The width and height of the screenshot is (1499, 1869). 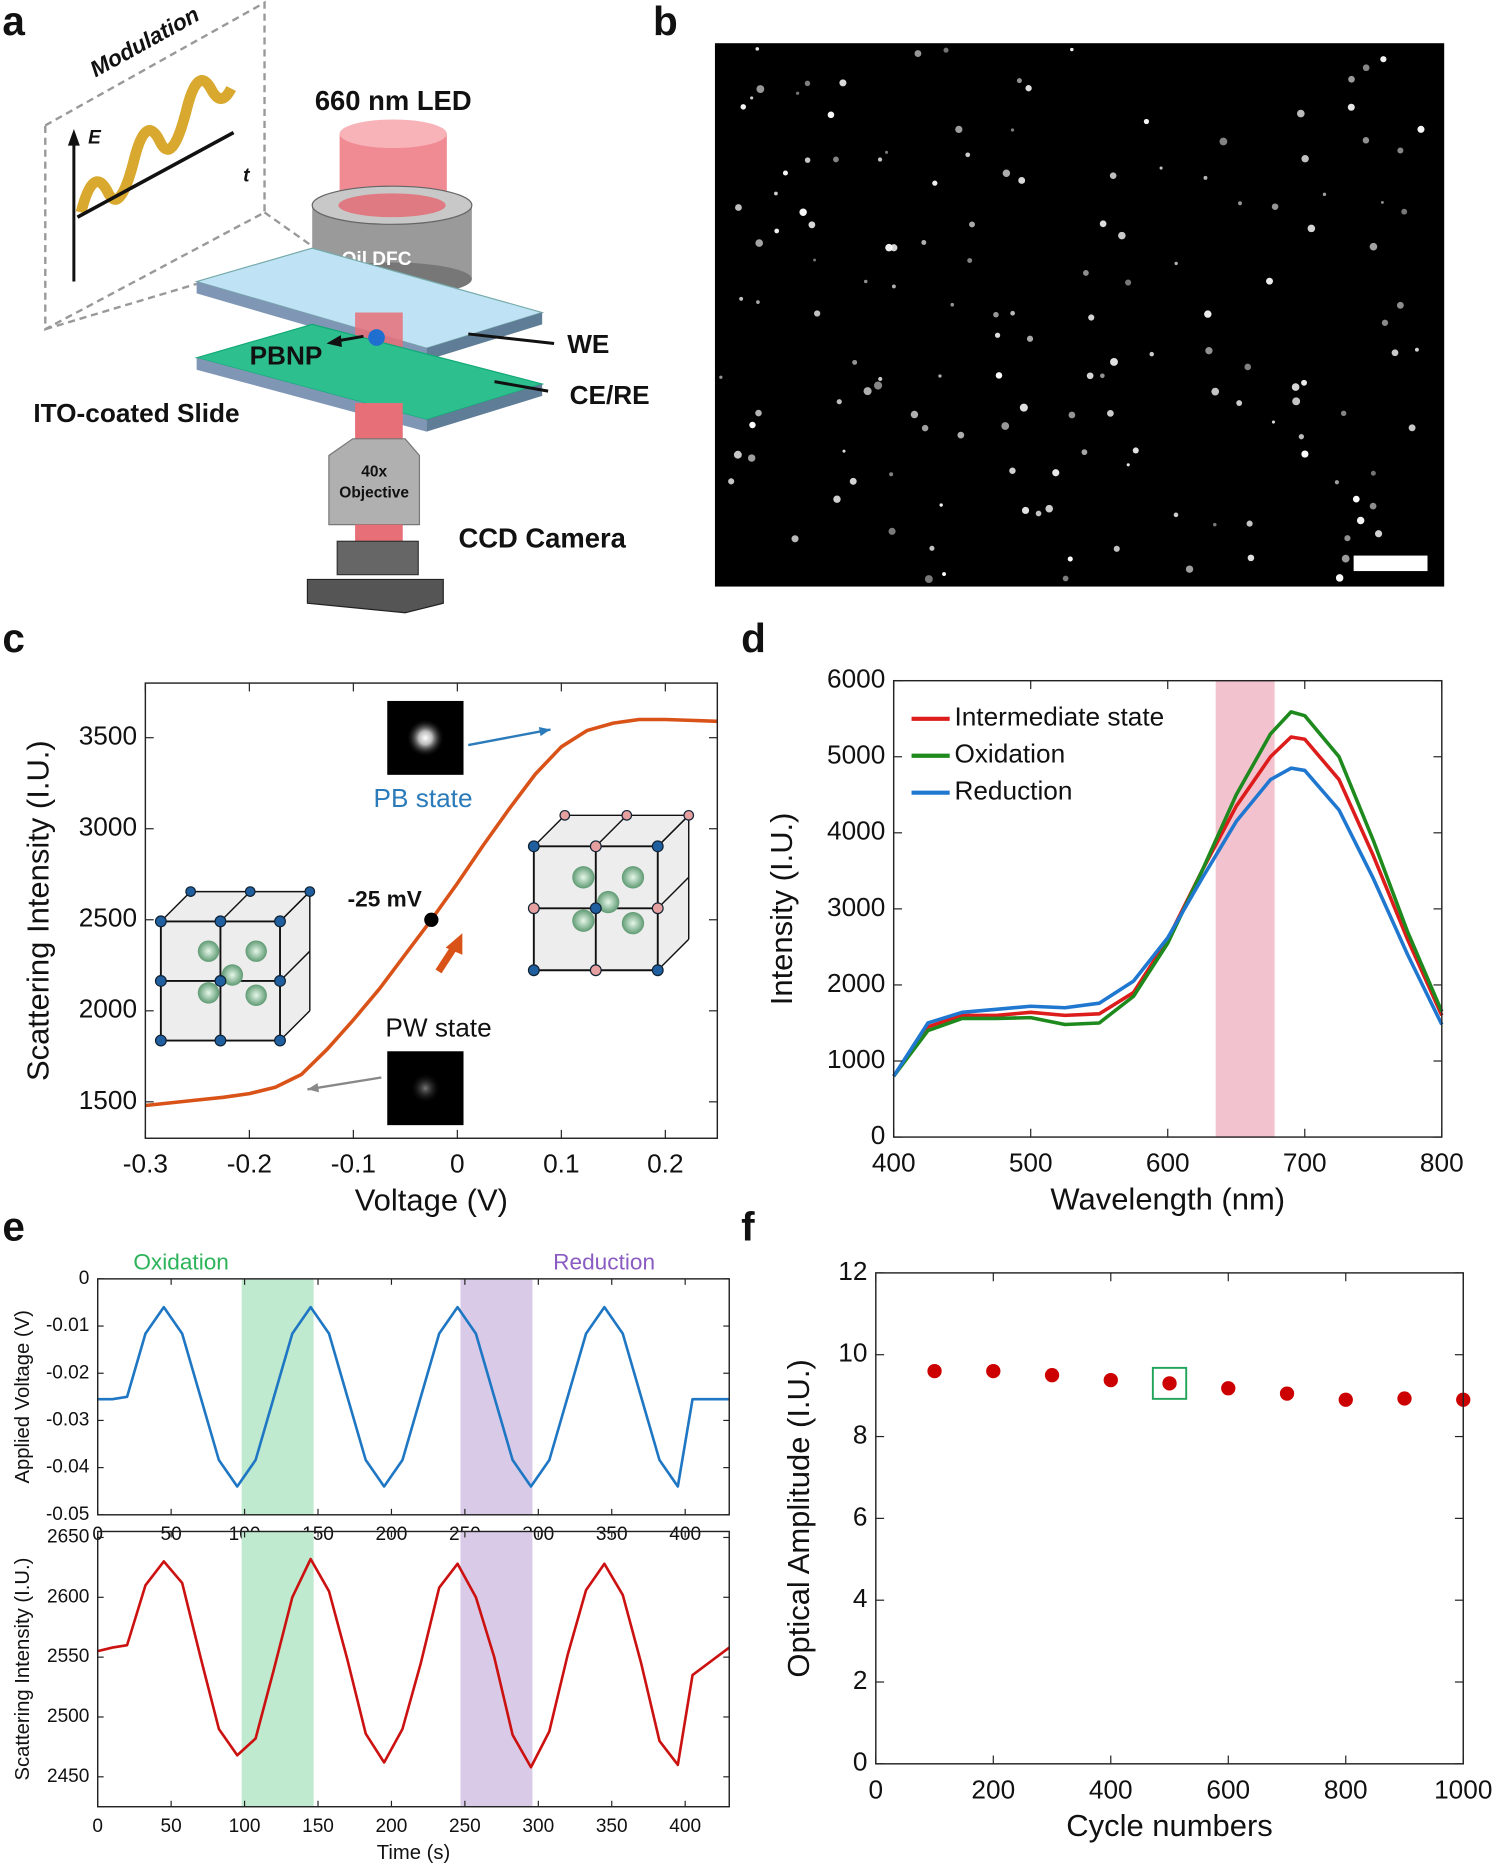 I want to click on x-axis-label: Time (s), so click(x=413, y=1853).